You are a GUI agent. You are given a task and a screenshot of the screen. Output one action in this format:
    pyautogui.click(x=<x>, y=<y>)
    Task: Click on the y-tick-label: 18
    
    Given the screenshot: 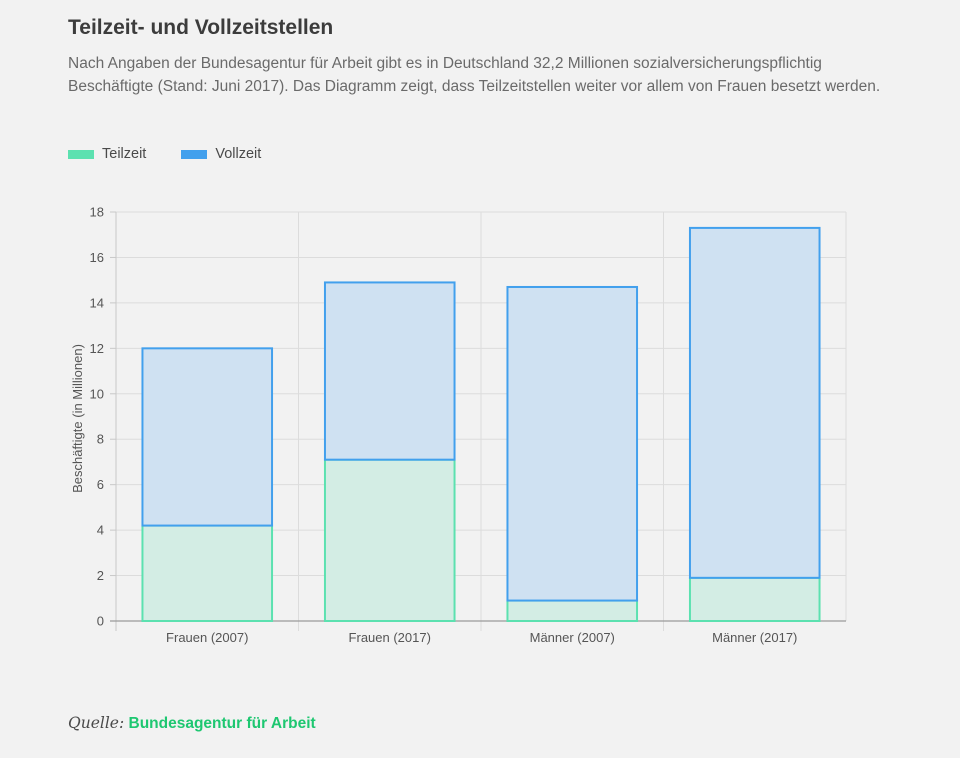 What is the action you would take?
    pyautogui.click(x=97, y=212)
    